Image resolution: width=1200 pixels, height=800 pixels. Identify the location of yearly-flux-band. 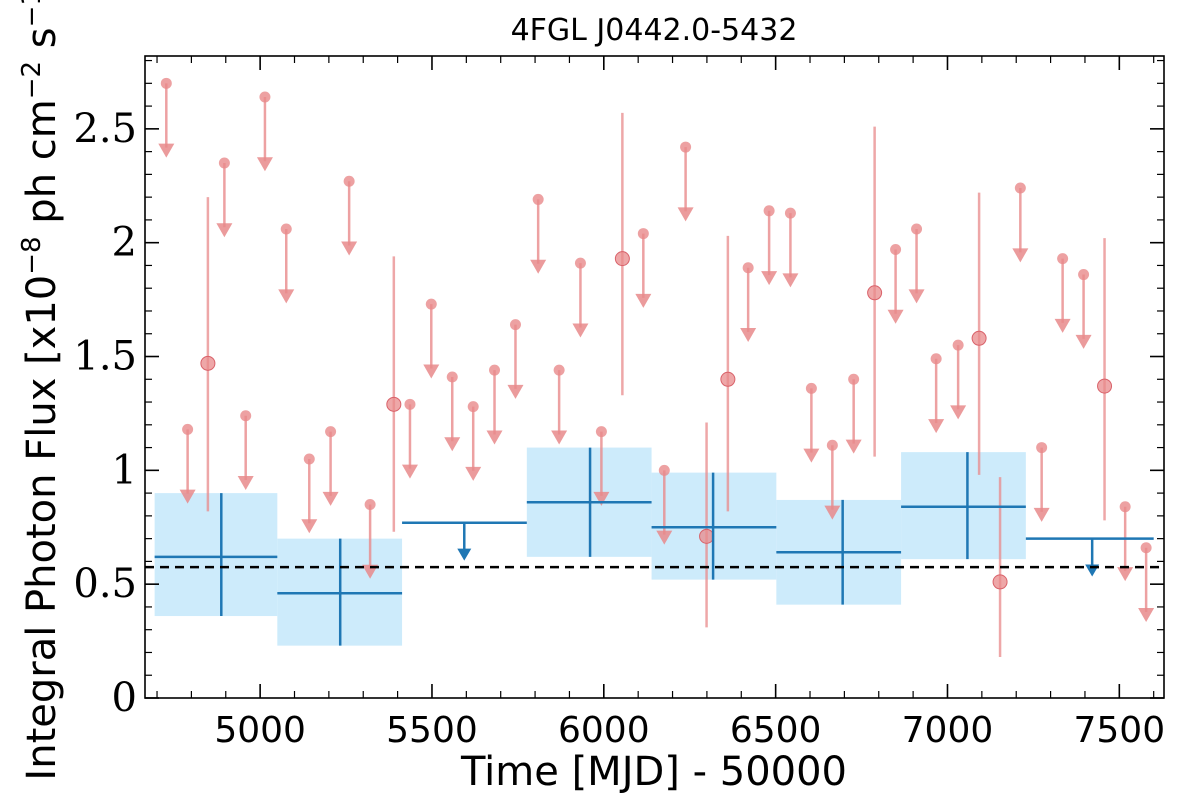
(216, 555).